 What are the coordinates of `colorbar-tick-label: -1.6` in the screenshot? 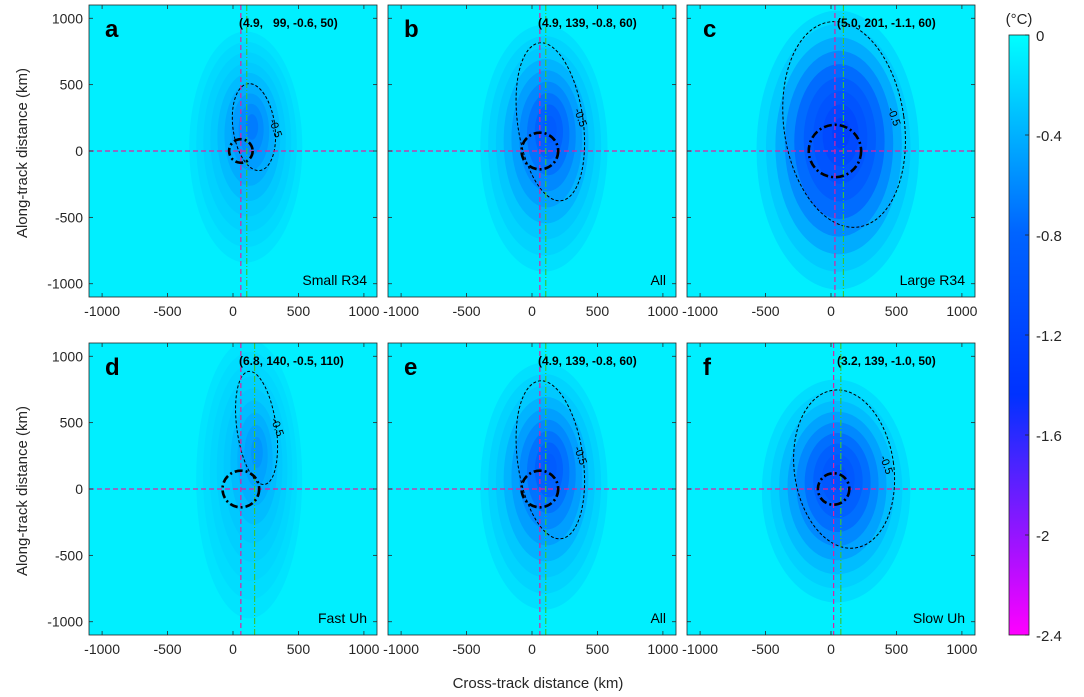 It's located at (1049, 436).